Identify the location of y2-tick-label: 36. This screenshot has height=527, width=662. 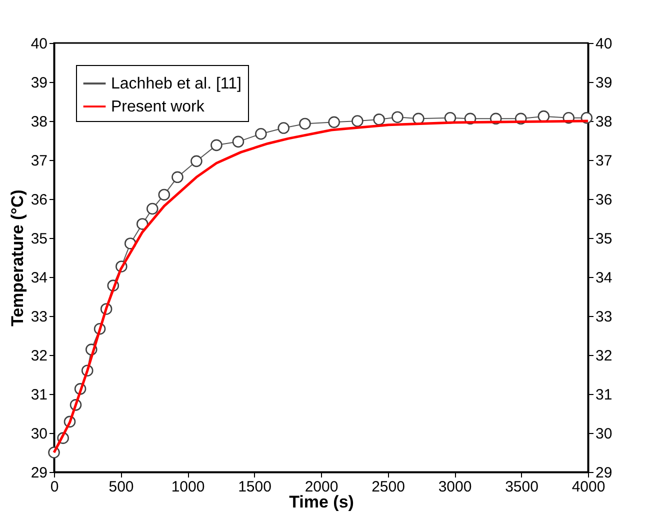
(604, 200).